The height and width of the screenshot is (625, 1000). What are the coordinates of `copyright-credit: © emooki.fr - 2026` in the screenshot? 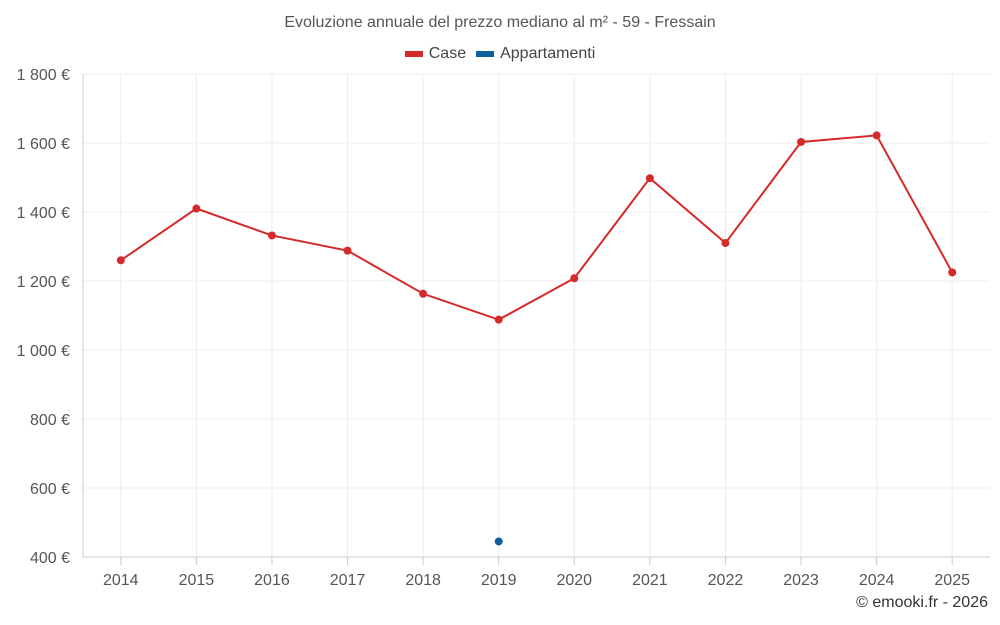 It's located at (922, 602).